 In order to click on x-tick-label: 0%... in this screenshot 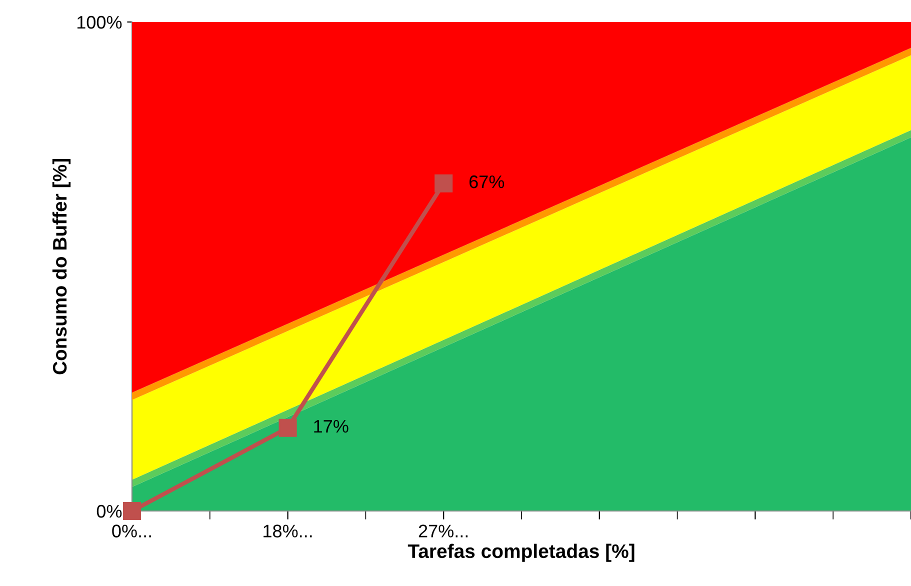, I will do `click(131, 531)`.